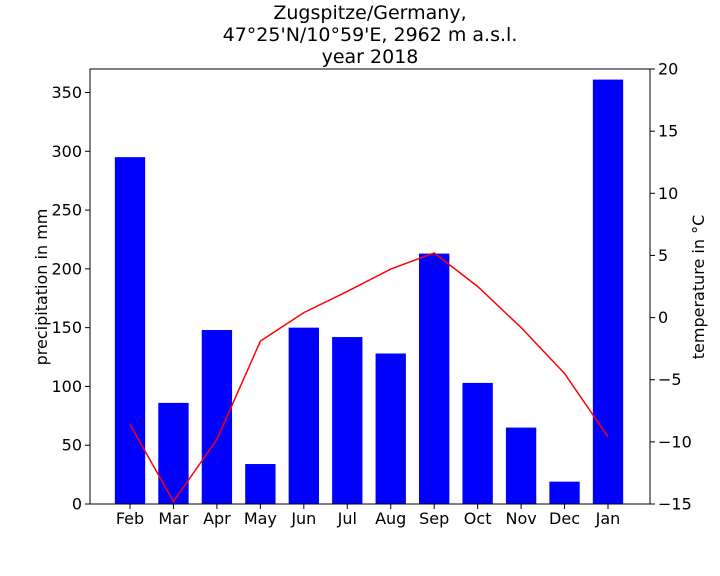 This screenshot has width=720, height=576. I want to click on y-tick-label-350: 350, so click(66, 92).